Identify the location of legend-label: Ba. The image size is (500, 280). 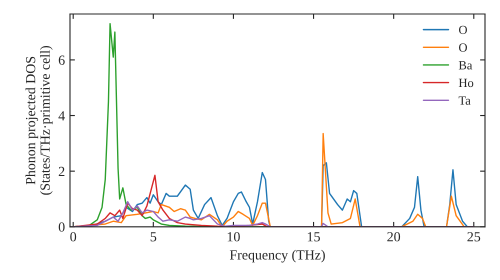
(465, 65).